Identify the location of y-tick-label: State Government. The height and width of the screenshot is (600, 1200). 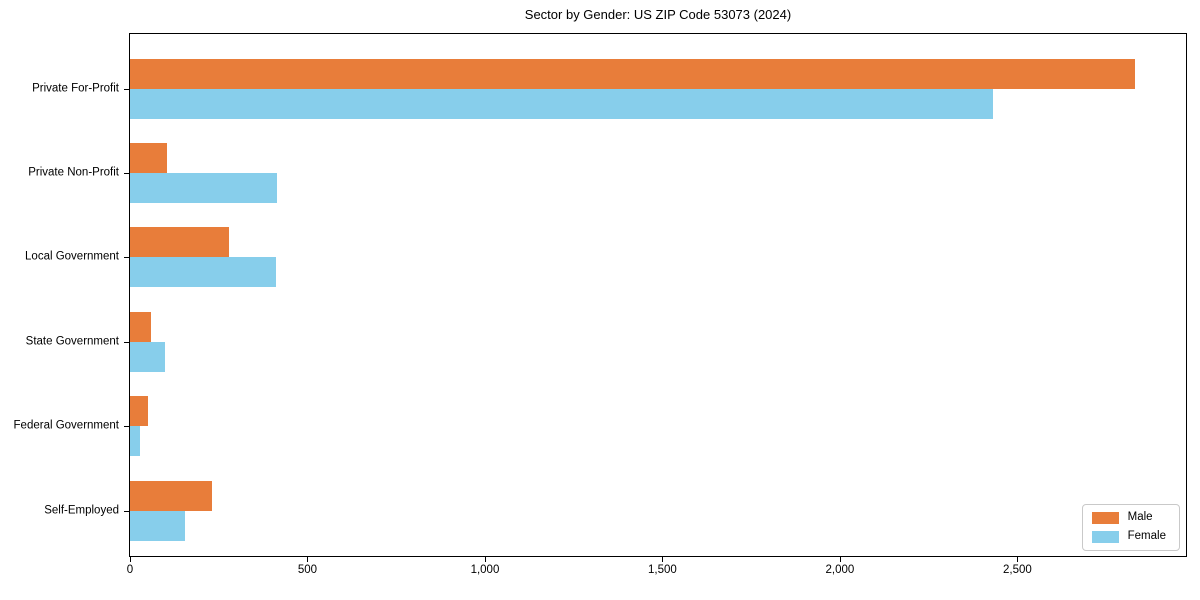
(72, 340).